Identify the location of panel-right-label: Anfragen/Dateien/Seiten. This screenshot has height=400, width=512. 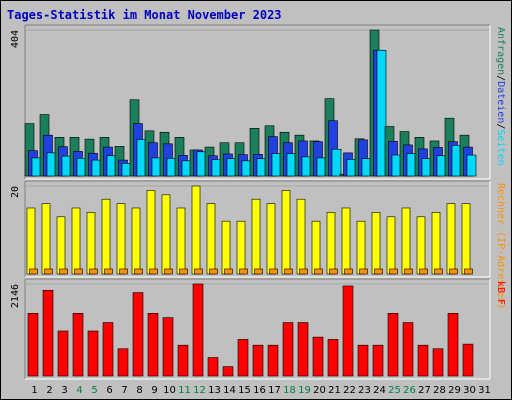
(500, 96).